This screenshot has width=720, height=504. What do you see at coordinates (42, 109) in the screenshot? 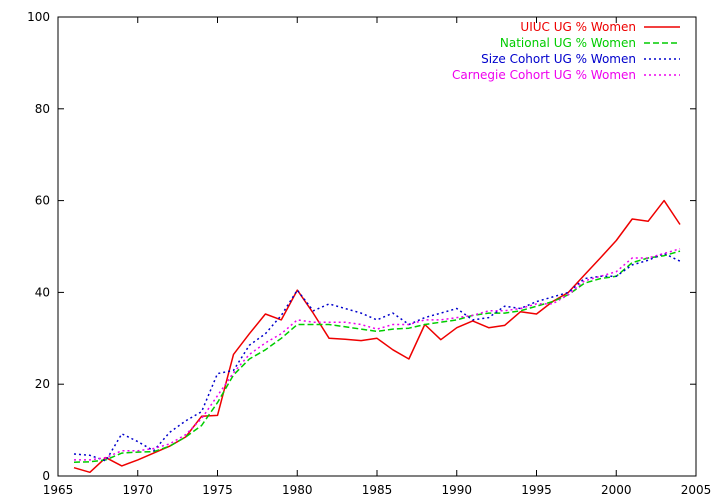
I see `y-tick-label: 80` at bounding box center [42, 109].